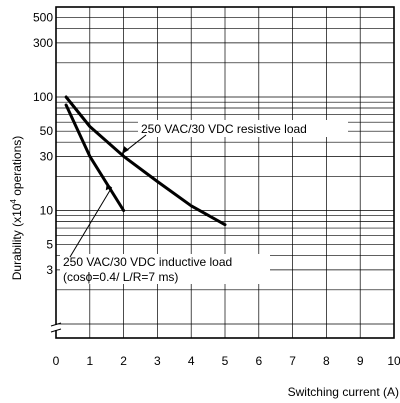 The width and height of the screenshot is (400, 403). What do you see at coordinates (326, 361) in the screenshot?
I see `x-tick-label: 8` at bounding box center [326, 361].